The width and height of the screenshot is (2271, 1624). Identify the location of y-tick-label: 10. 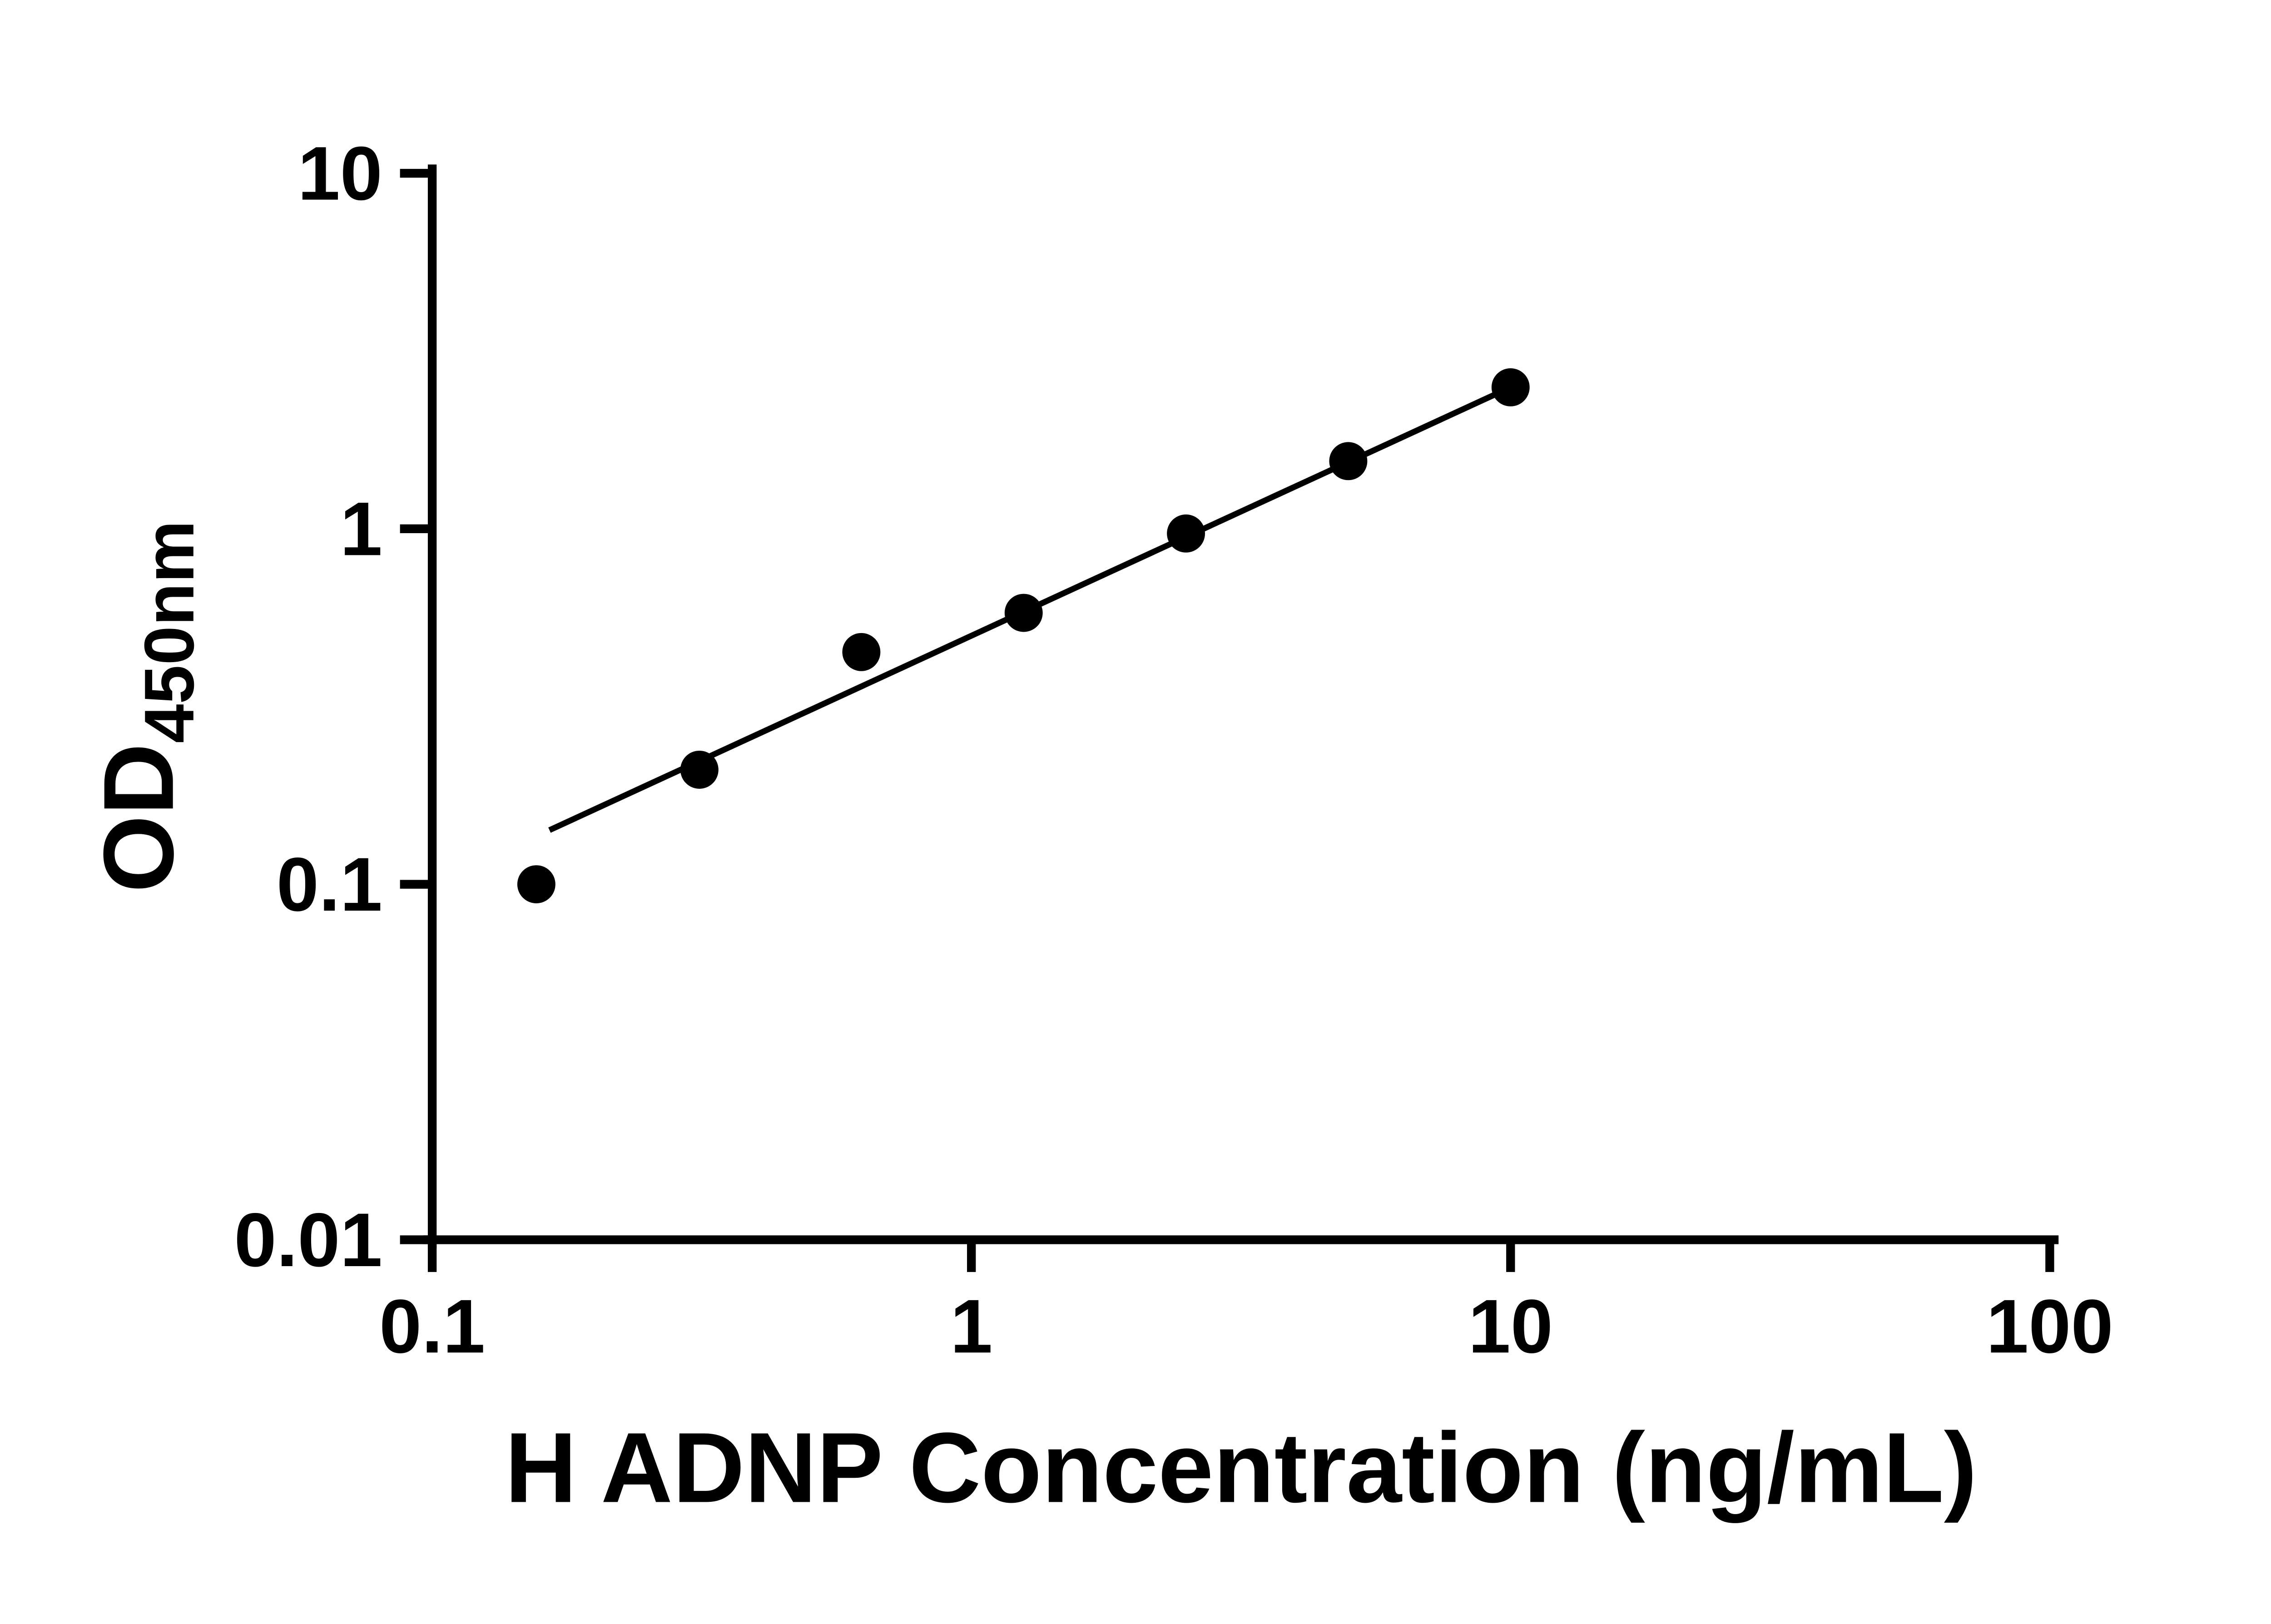
(340, 173).